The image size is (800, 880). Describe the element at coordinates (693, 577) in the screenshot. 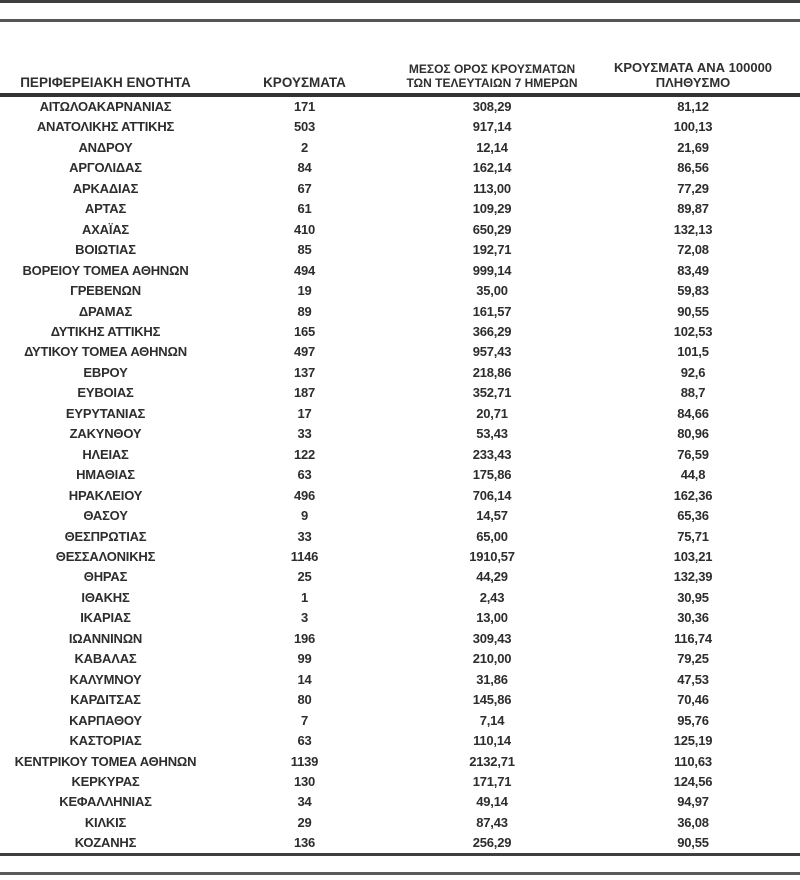

I see `per-100k-cell: 132,39` at that location.